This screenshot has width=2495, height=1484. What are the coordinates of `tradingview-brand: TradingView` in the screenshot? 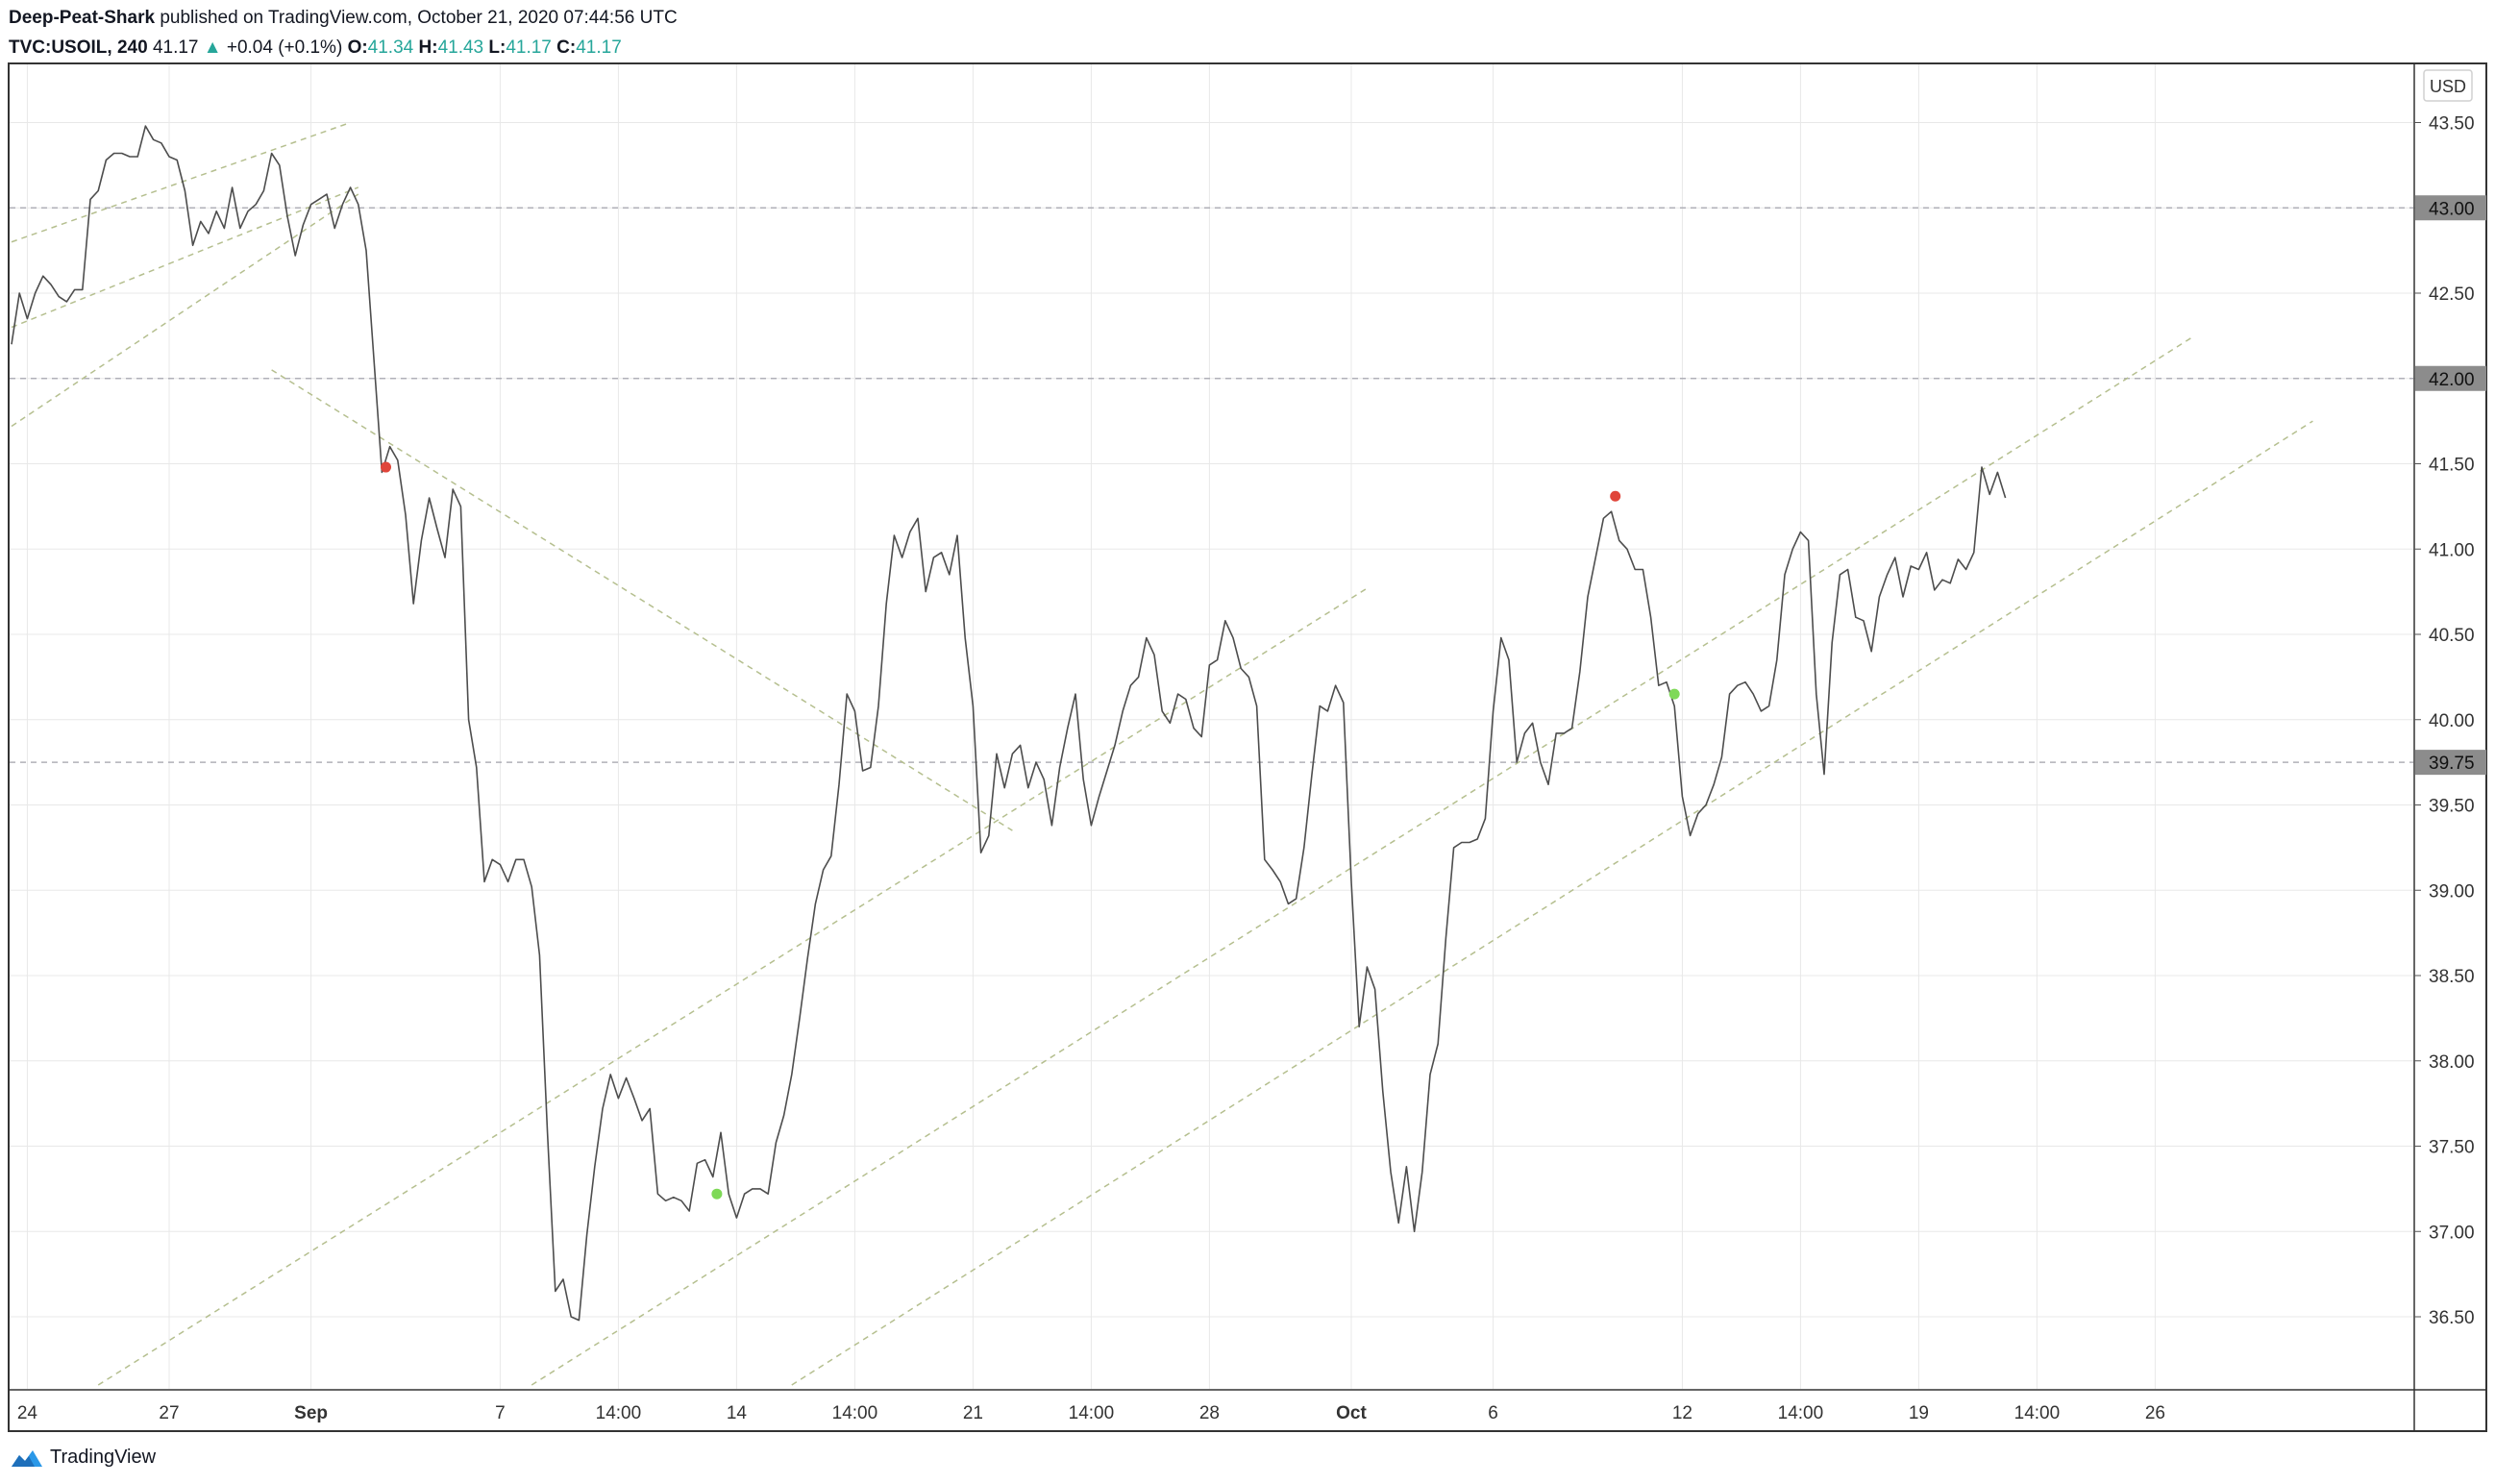 It's located at (83, 1458).